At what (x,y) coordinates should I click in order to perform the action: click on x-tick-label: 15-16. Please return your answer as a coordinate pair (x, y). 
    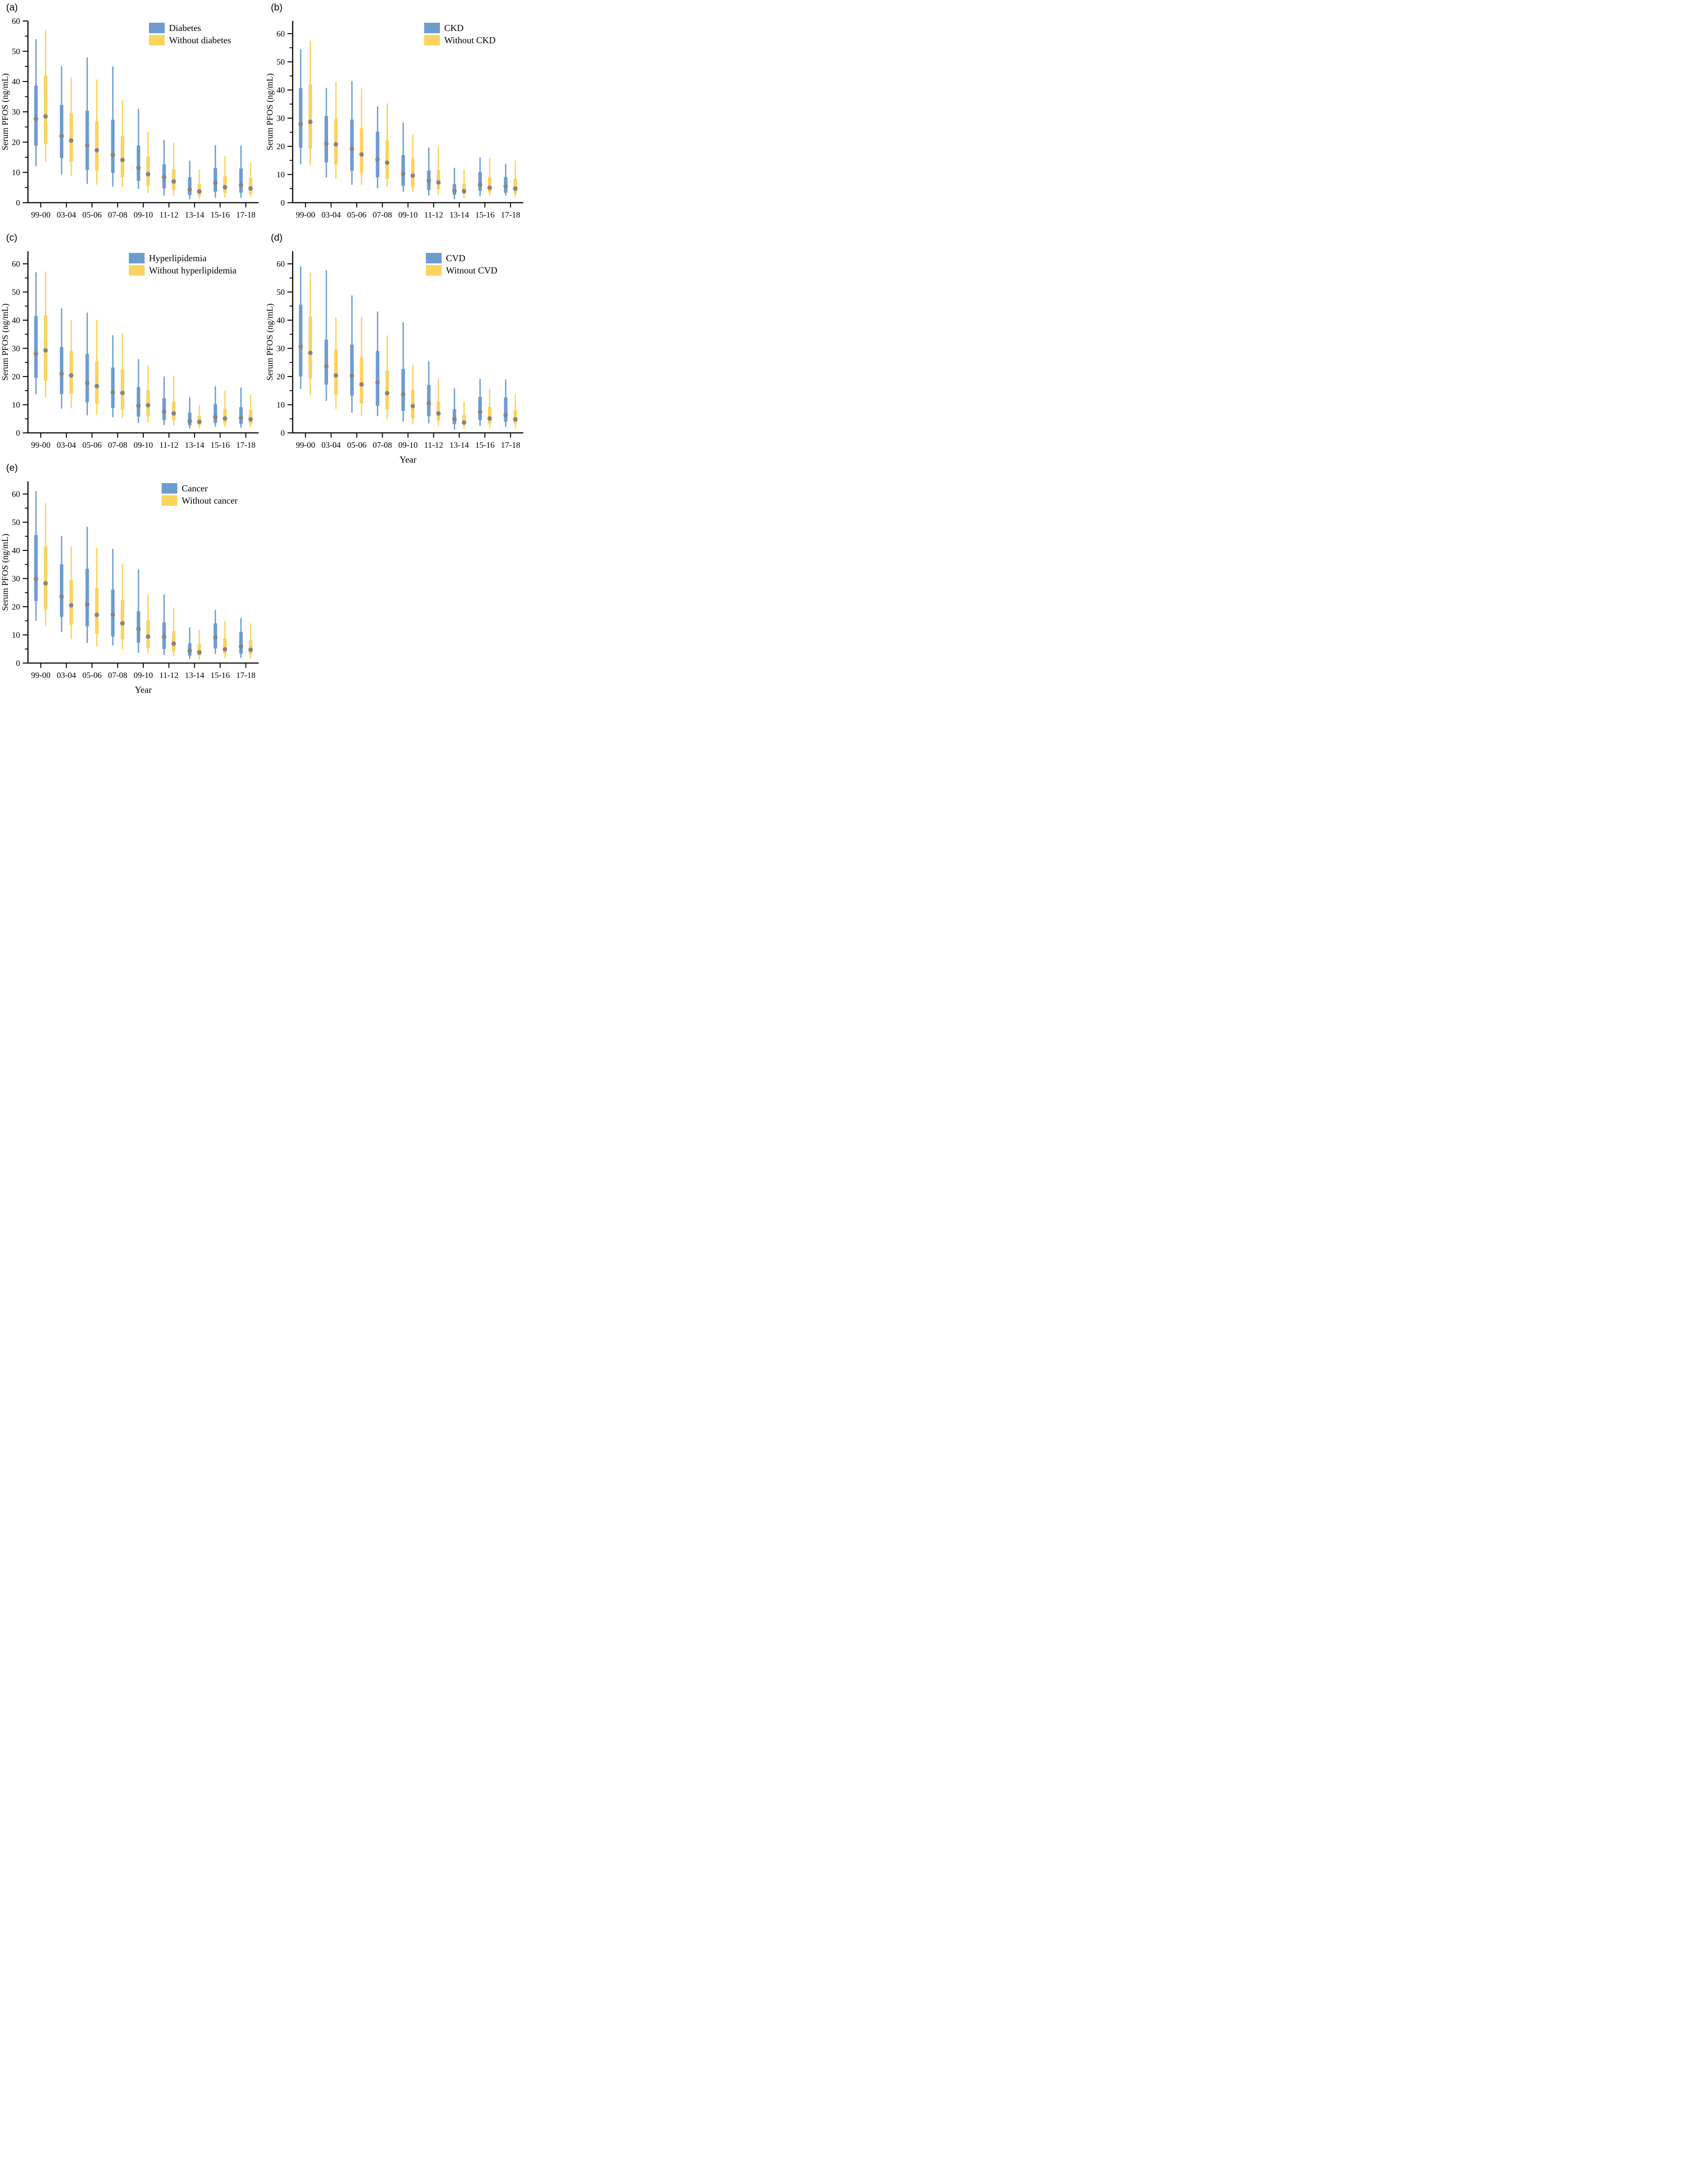
    Looking at the image, I should click on (484, 215).